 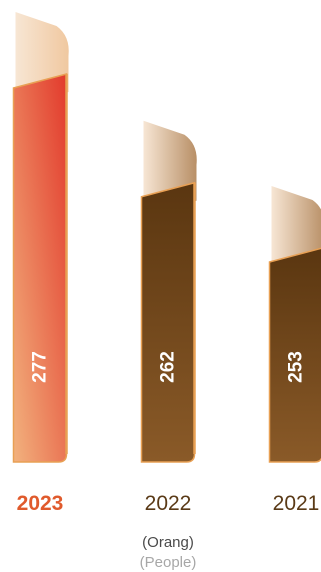 I want to click on bar-group-2022: 262 2022, so click(x=168, y=317).